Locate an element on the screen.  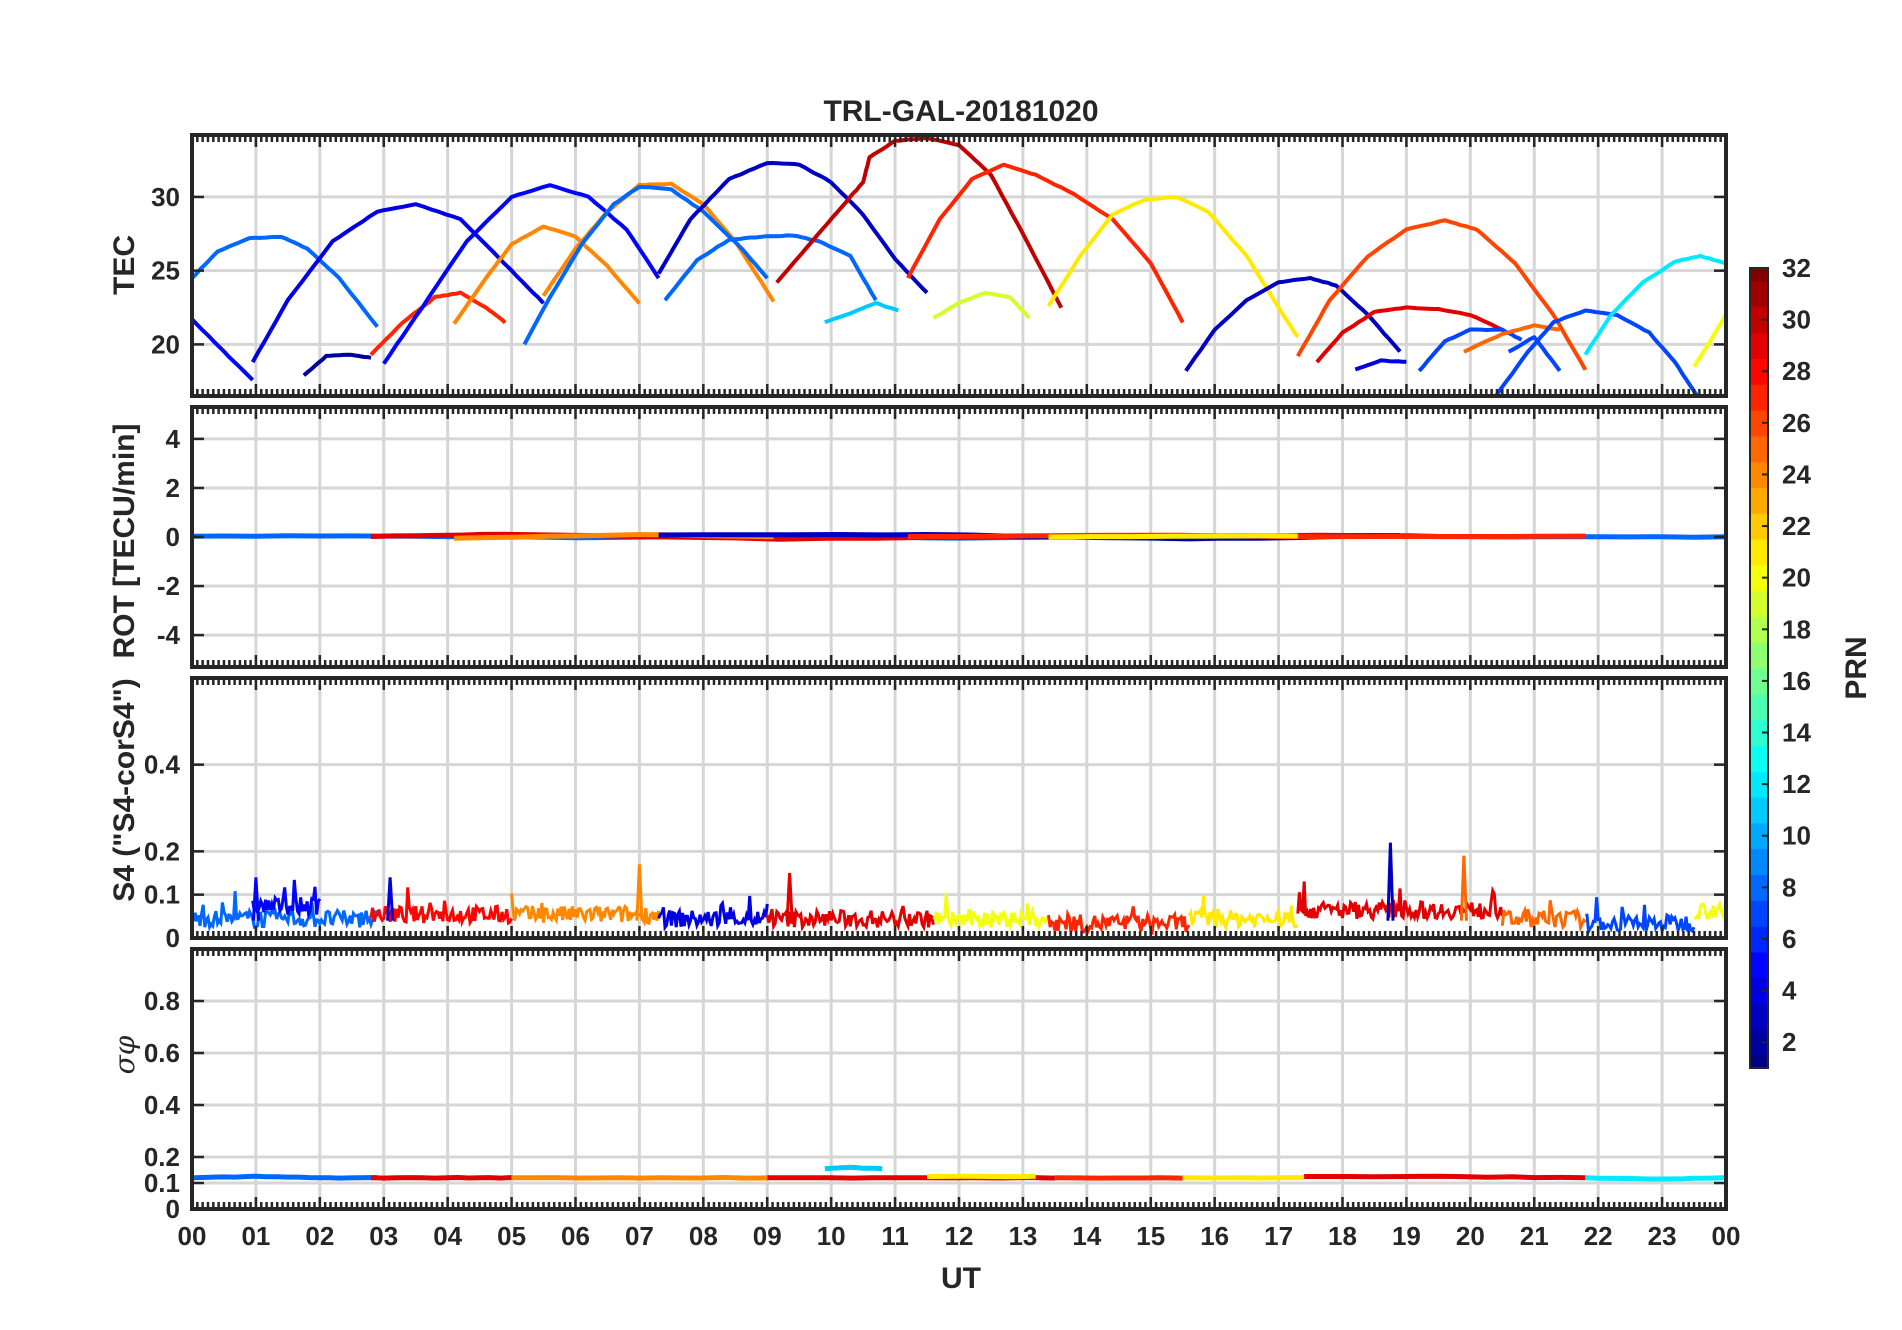
colorbar-tick-label: 30 is located at coordinates (1796, 320).